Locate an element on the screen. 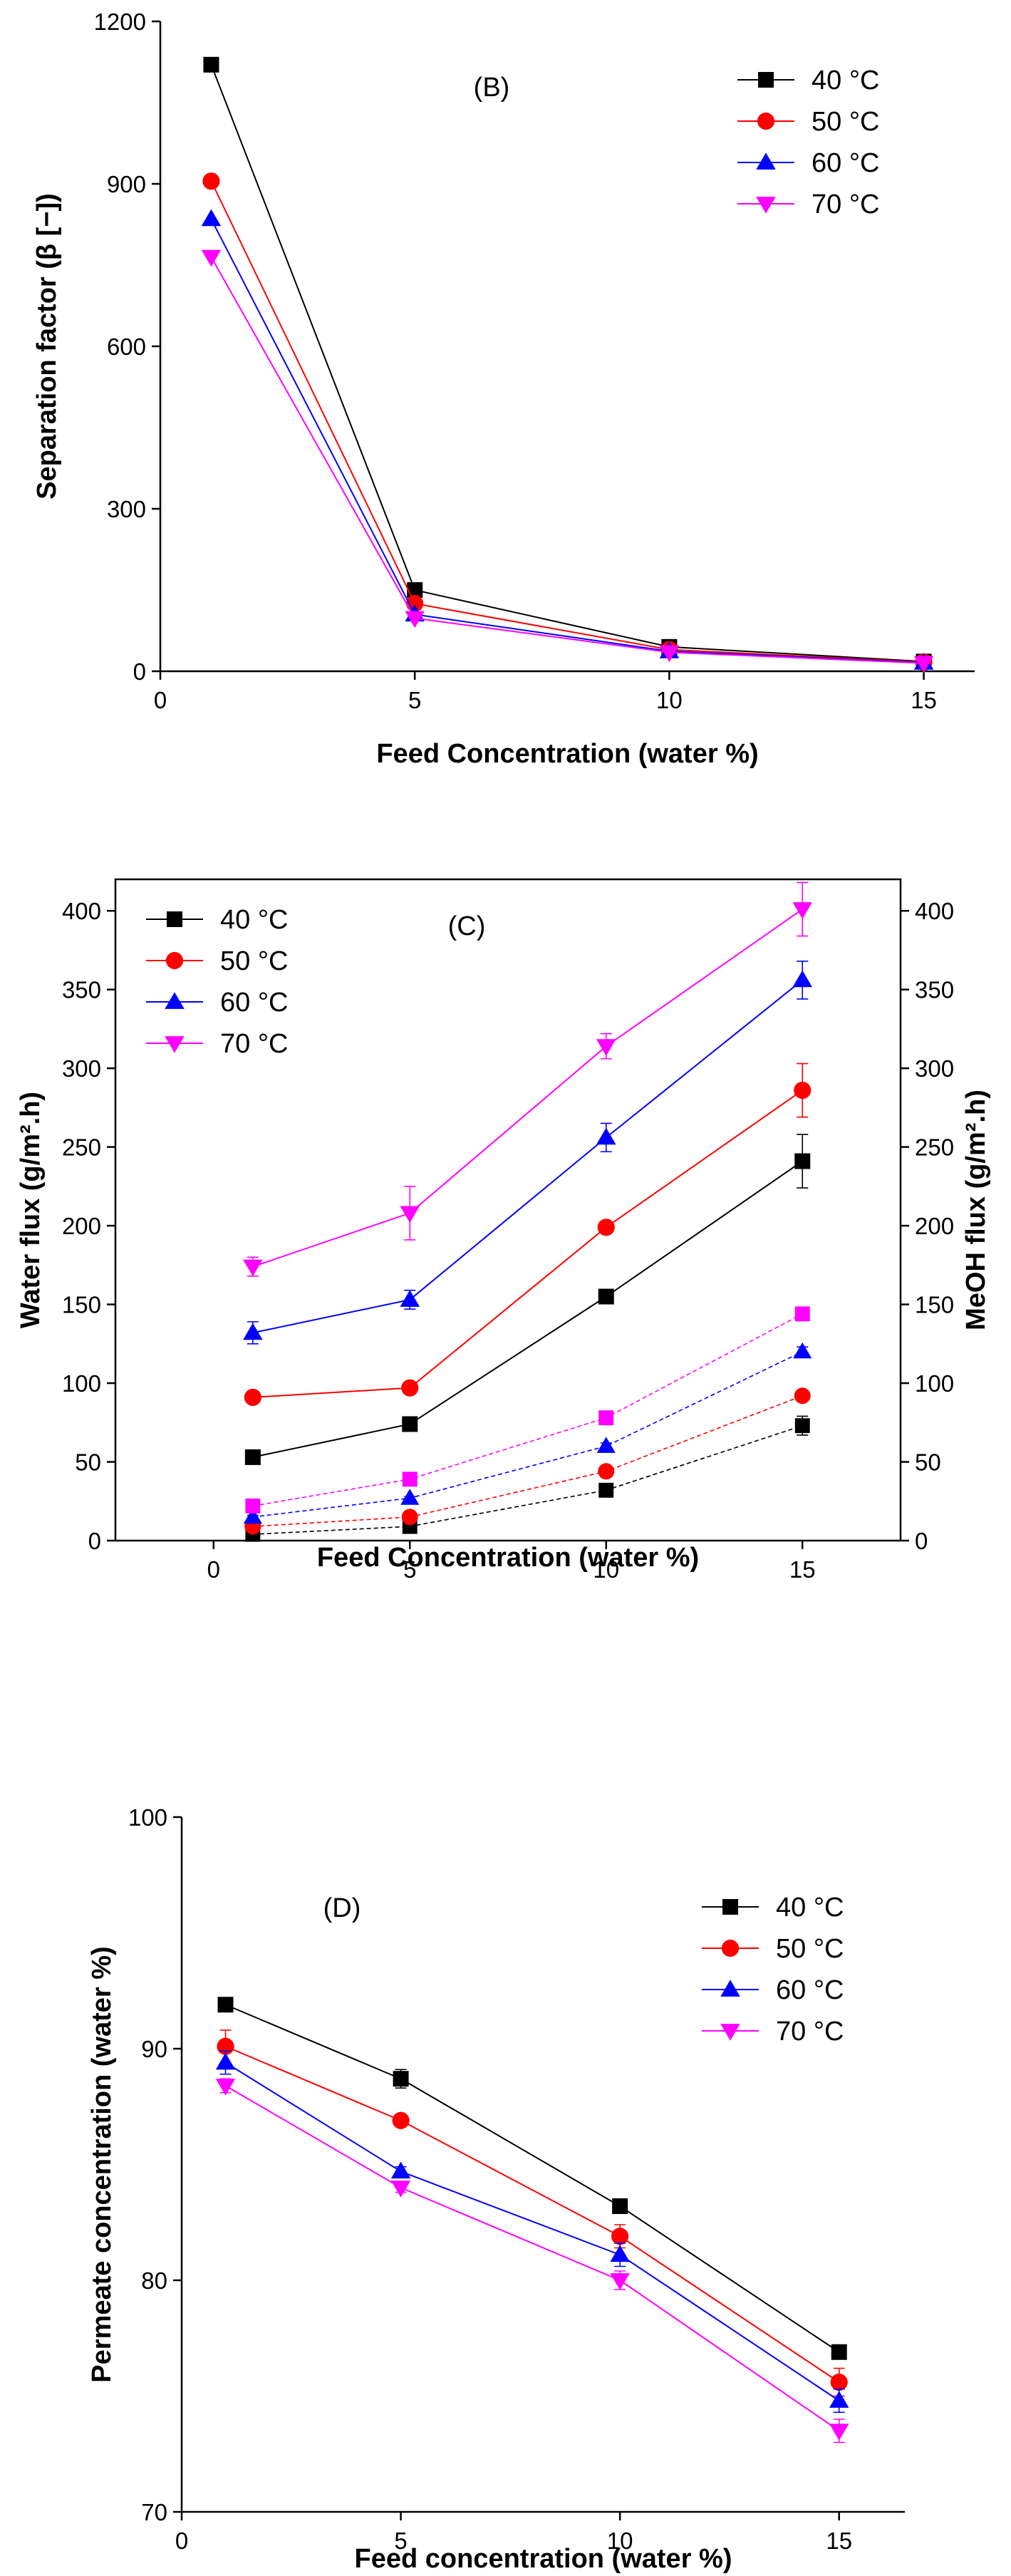  x-tick-label: 10 is located at coordinates (669, 700).